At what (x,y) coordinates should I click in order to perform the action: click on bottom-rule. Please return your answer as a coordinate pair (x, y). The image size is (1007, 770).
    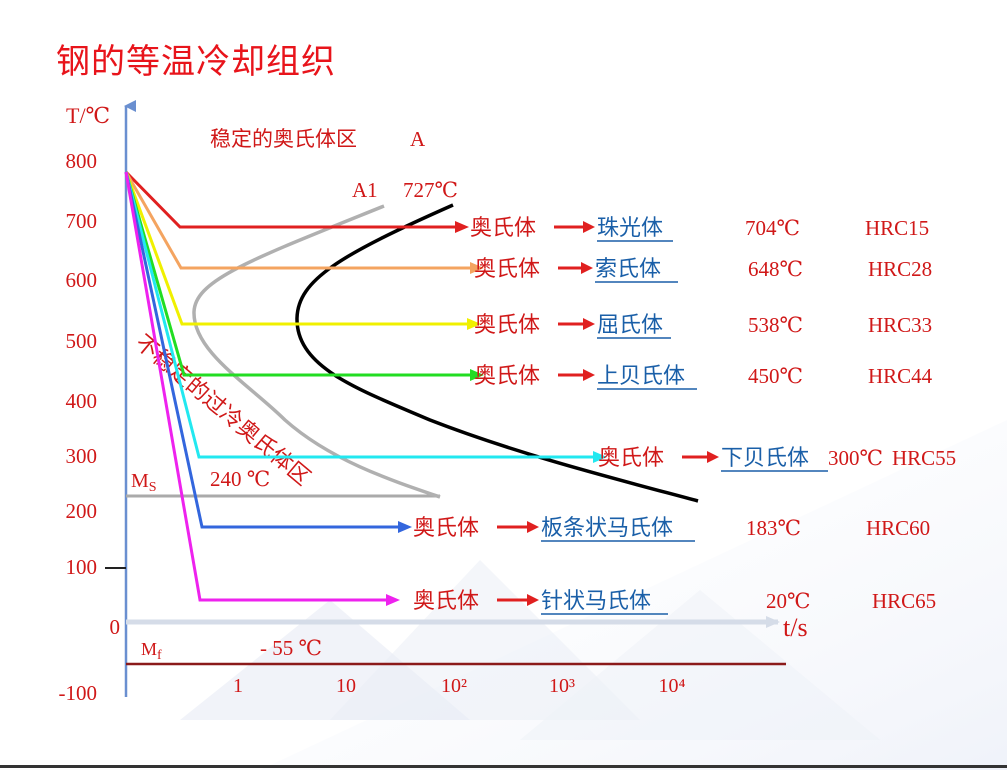
    Looking at the image, I should click on (503, 766).